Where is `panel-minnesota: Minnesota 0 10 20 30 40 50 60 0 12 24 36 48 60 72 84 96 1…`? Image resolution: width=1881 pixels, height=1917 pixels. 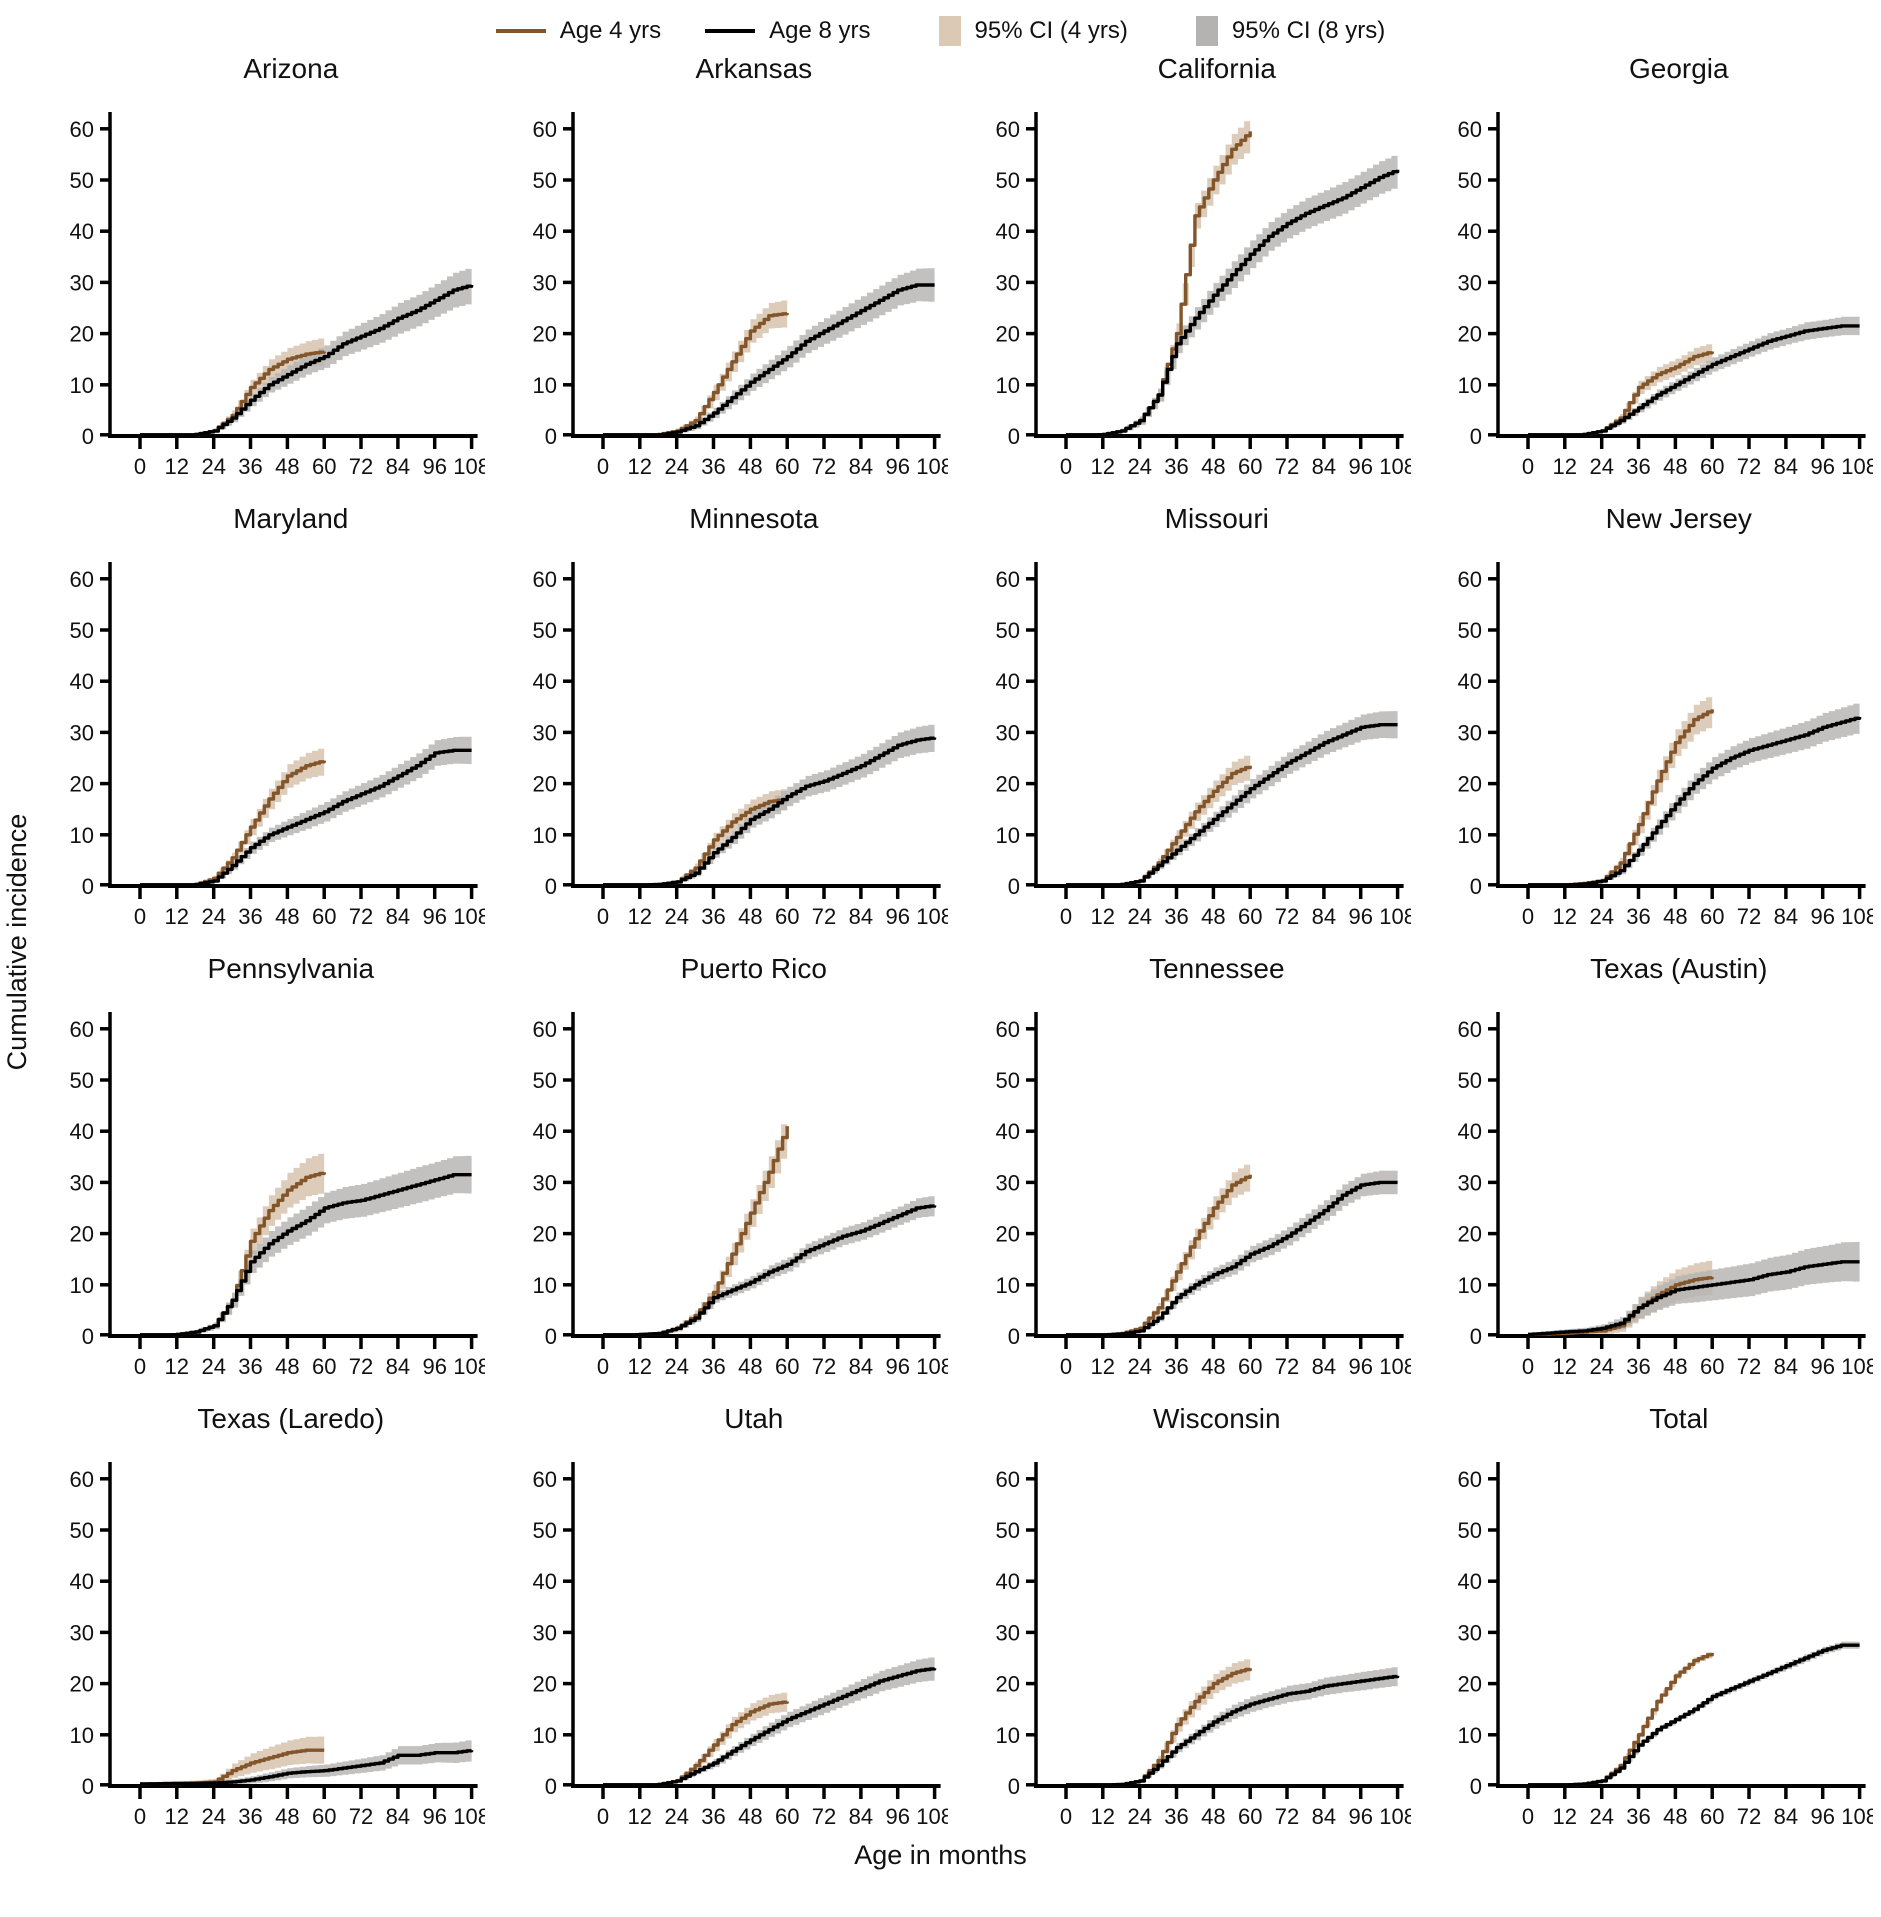
panel-minnesota: Minnesota 0 10 20 30 40 50 60 0 12 24 36 48 60 72 84 96 1… is located at coordinates (724, 717).